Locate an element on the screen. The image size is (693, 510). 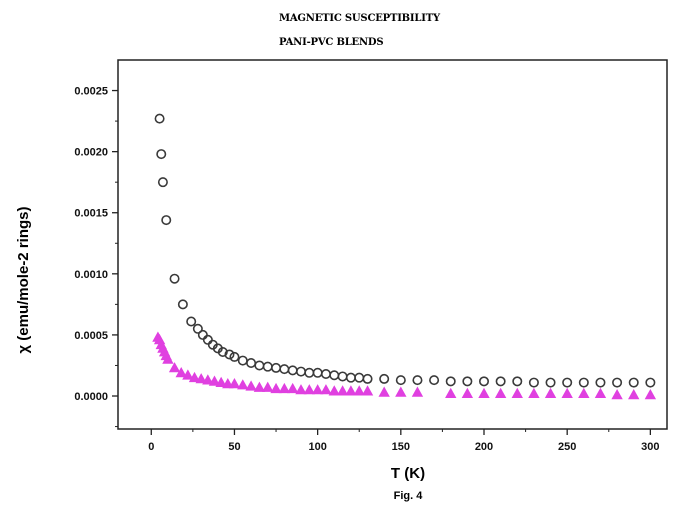
y-tick-label: 0.0005 is located at coordinates (91, 336).